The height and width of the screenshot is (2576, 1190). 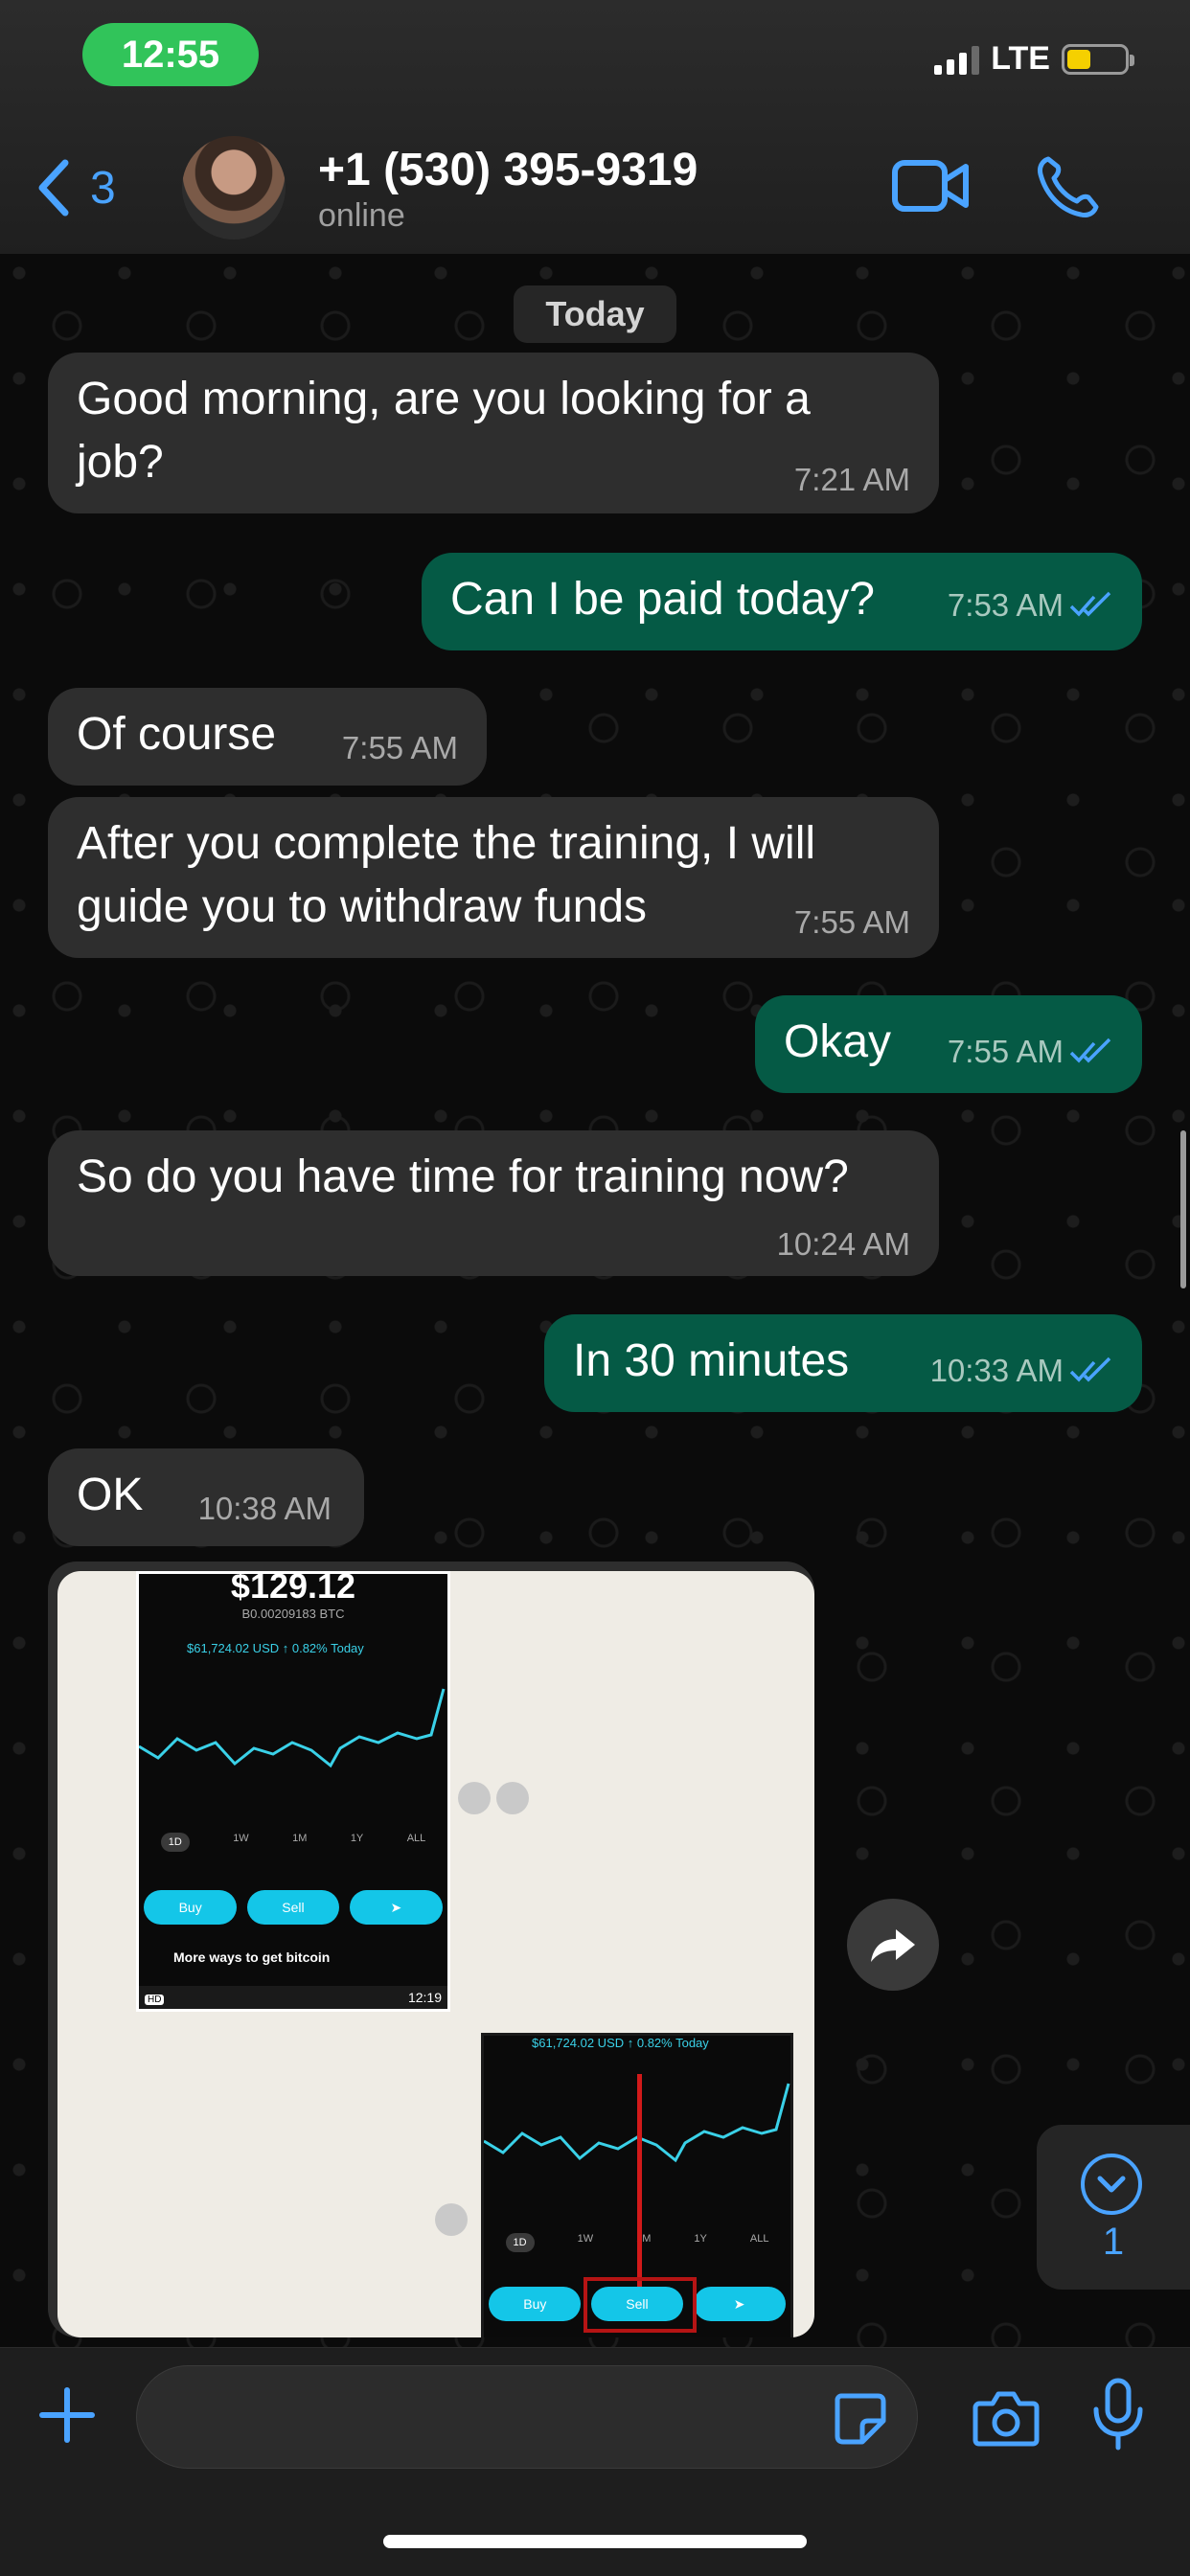 I want to click on screenshot-footer: HD 12:19, so click(x=293, y=1998).